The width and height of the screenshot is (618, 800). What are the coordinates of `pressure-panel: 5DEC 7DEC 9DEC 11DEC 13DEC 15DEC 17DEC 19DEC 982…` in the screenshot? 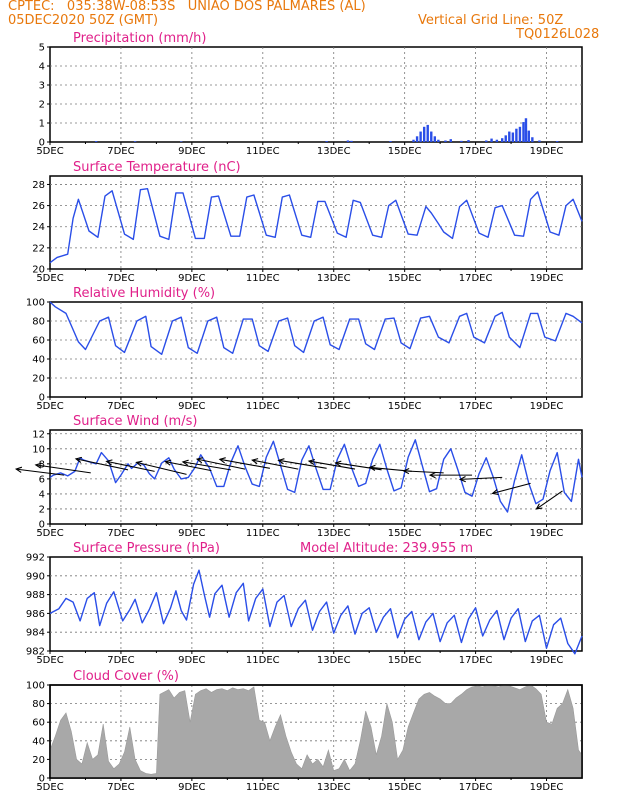 It's located at (304, 603).